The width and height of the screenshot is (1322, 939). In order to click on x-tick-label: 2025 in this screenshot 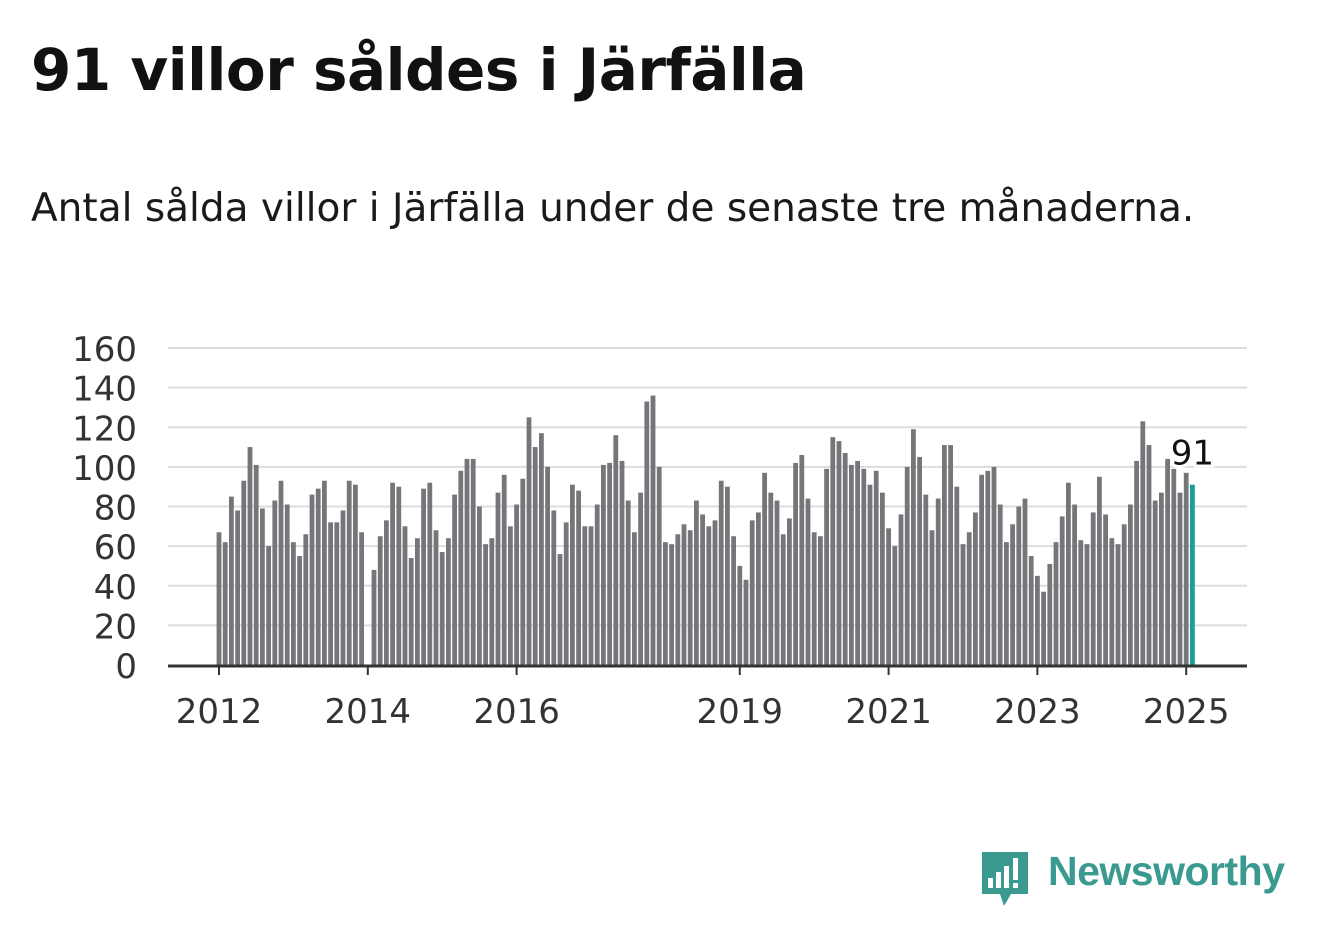, I will do `click(1186, 712)`.